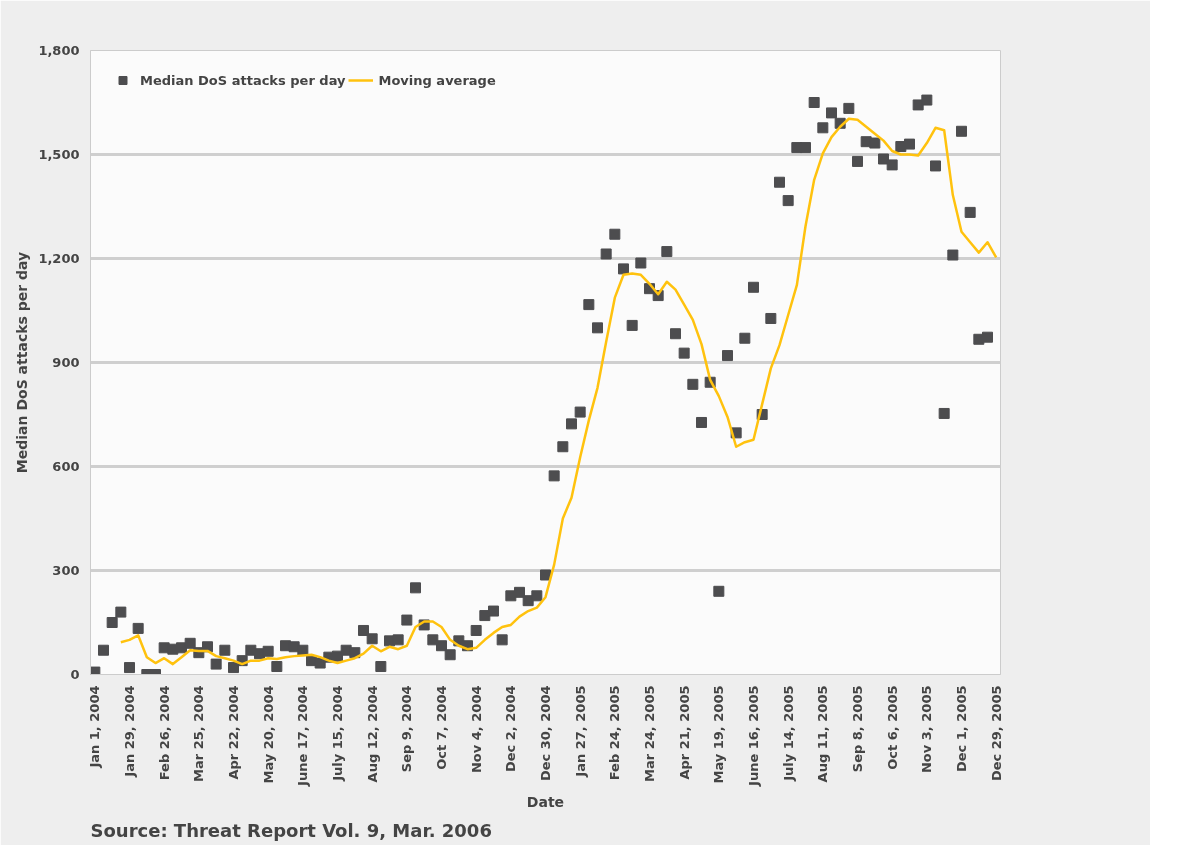 Image resolution: width=1184 pixels, height=858 pixels. Describe the element at coordinates (857, 729) in the screenshot. I see `x-tick-label: Sep 8, 2005` at that location.